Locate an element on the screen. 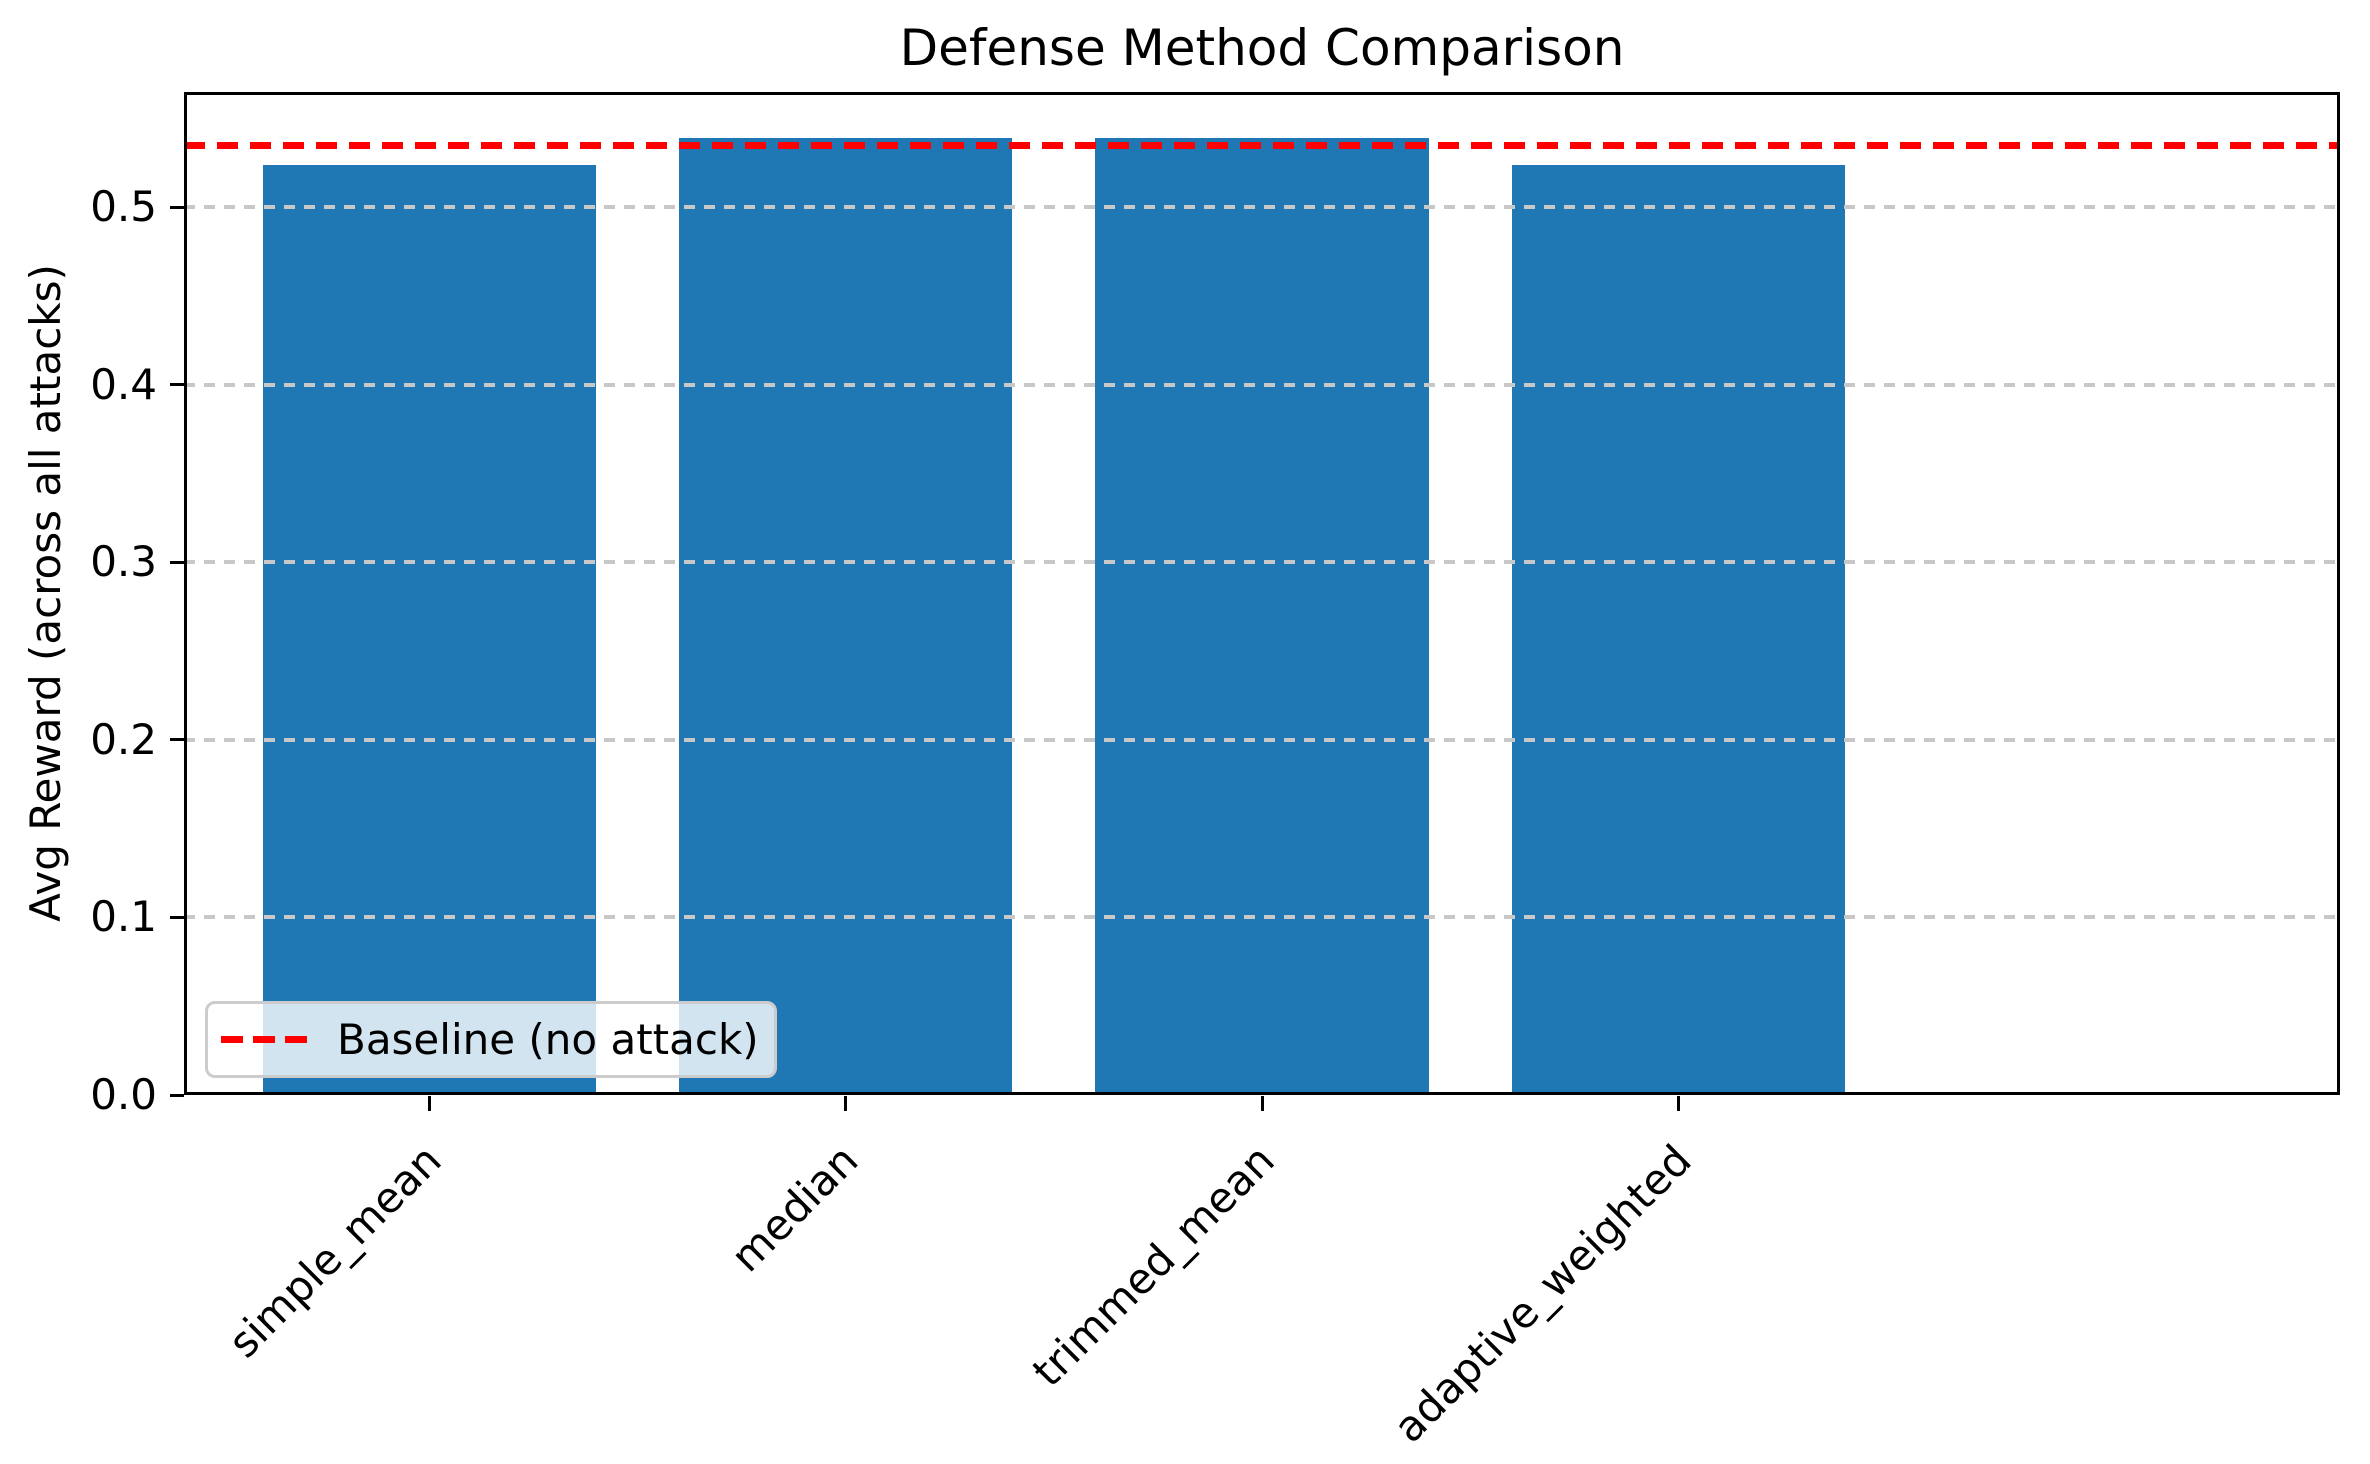  baseline-line is located at coordinates (1262, 145).